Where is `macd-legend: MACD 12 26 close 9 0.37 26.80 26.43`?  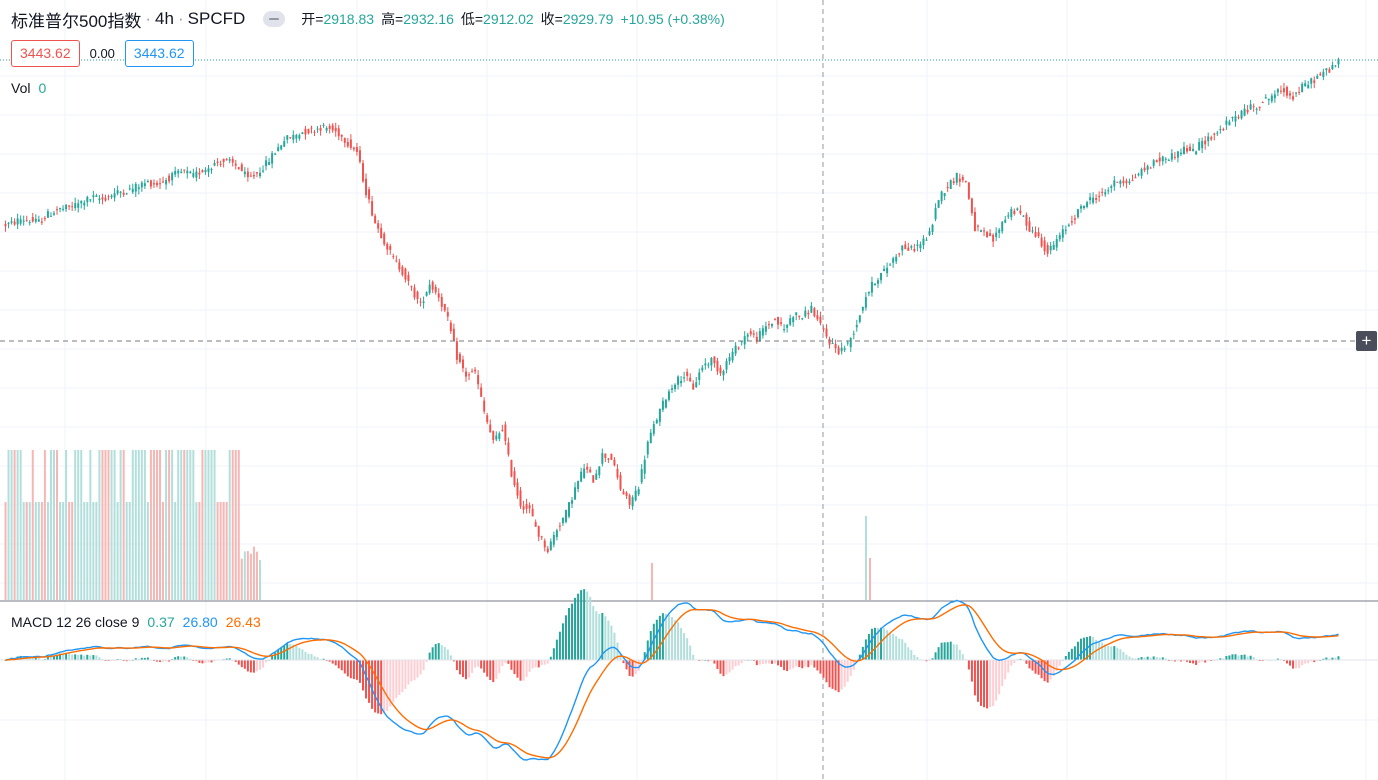 macd-legend: MACD 12 26 close 9 0.37 26.80 26.43 is located at coordinates (136, 622).